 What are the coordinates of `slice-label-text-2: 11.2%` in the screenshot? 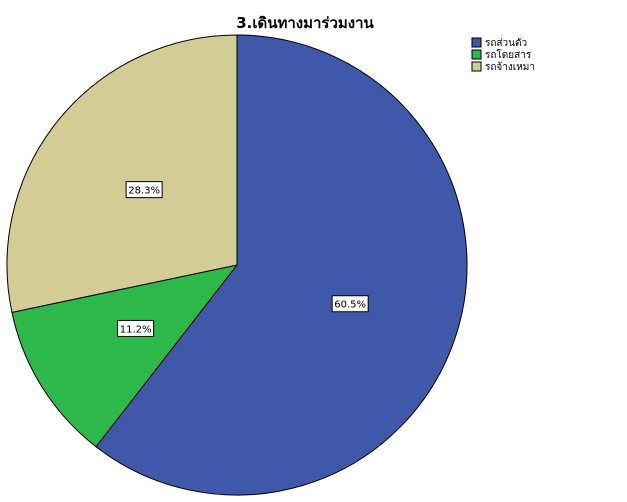 It's located at (136, 329).